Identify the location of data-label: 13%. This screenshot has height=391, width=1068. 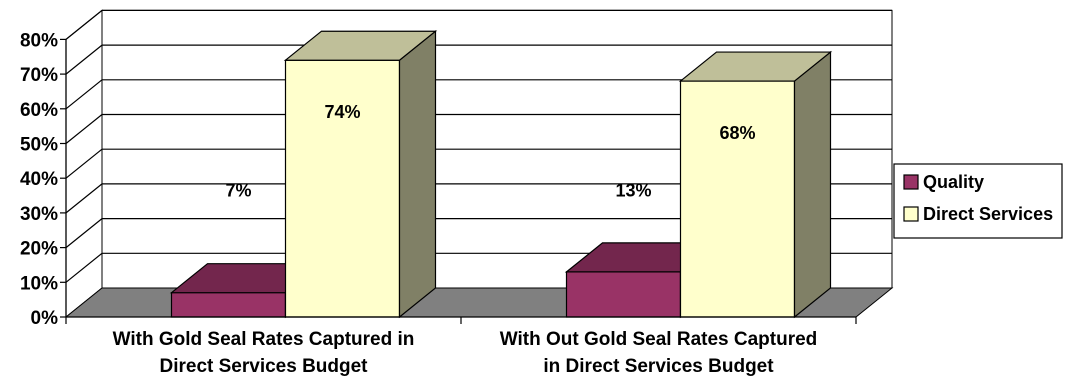
(633, 191).